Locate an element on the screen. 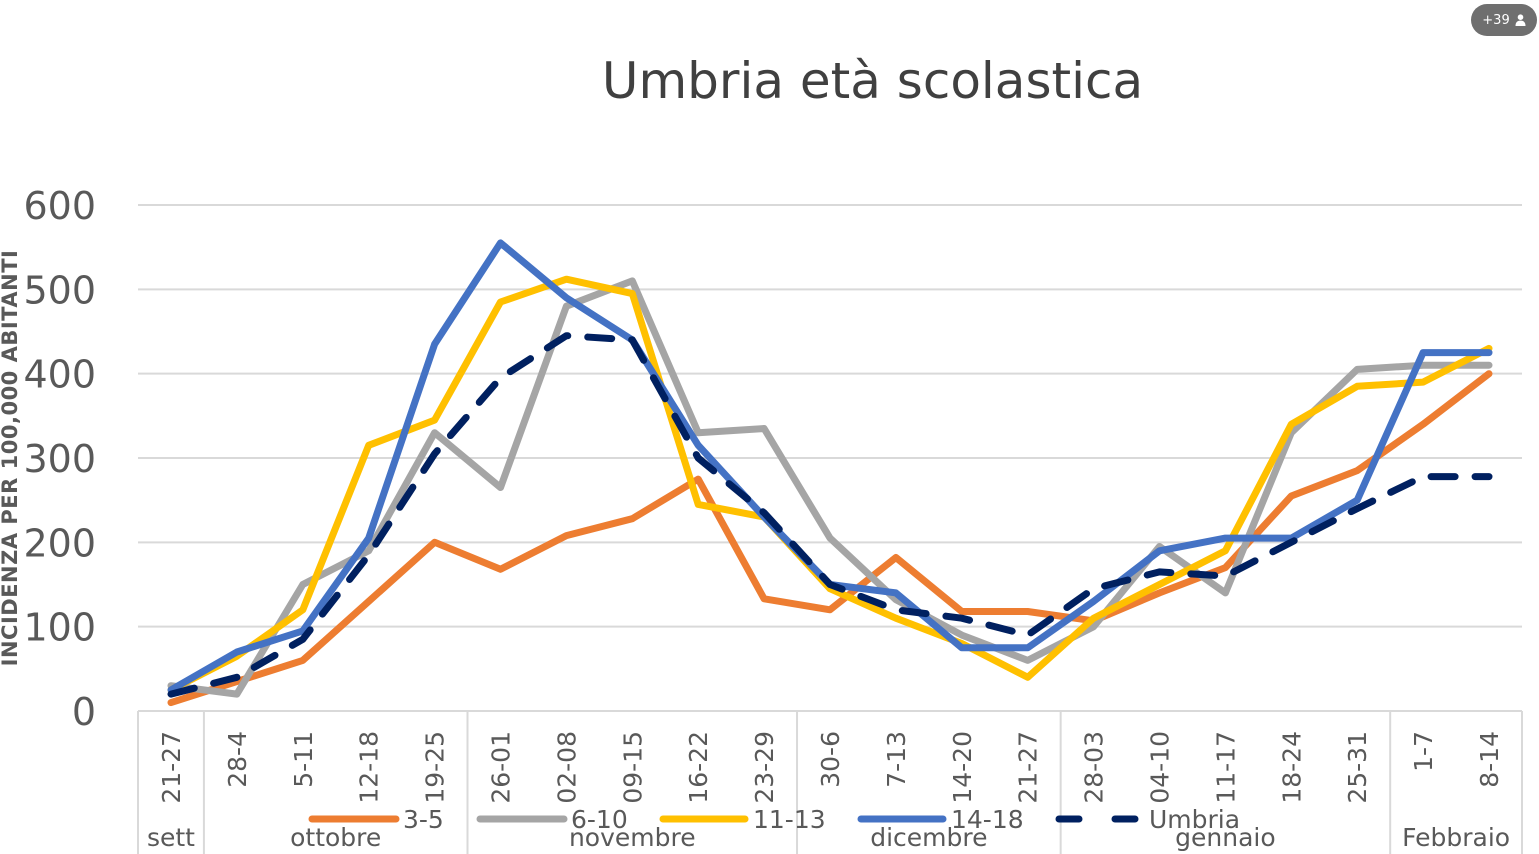  legend: 3-5 6-10 11-13 14-18 Umbria is located at coordinates (774, 819).